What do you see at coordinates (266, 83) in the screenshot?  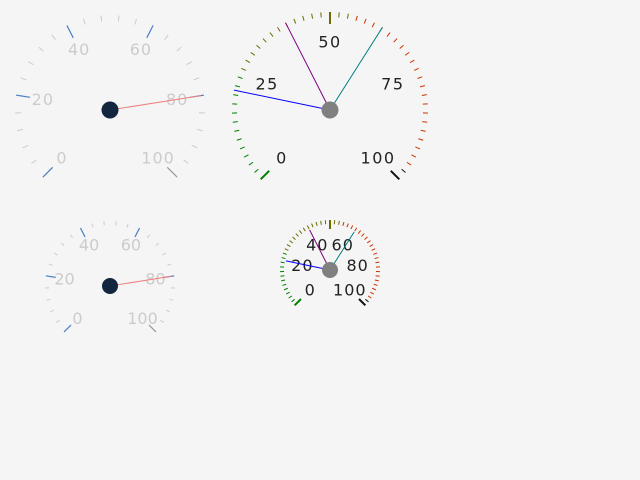 I see `gauge-label: 25` at bounding box center [266, 83].